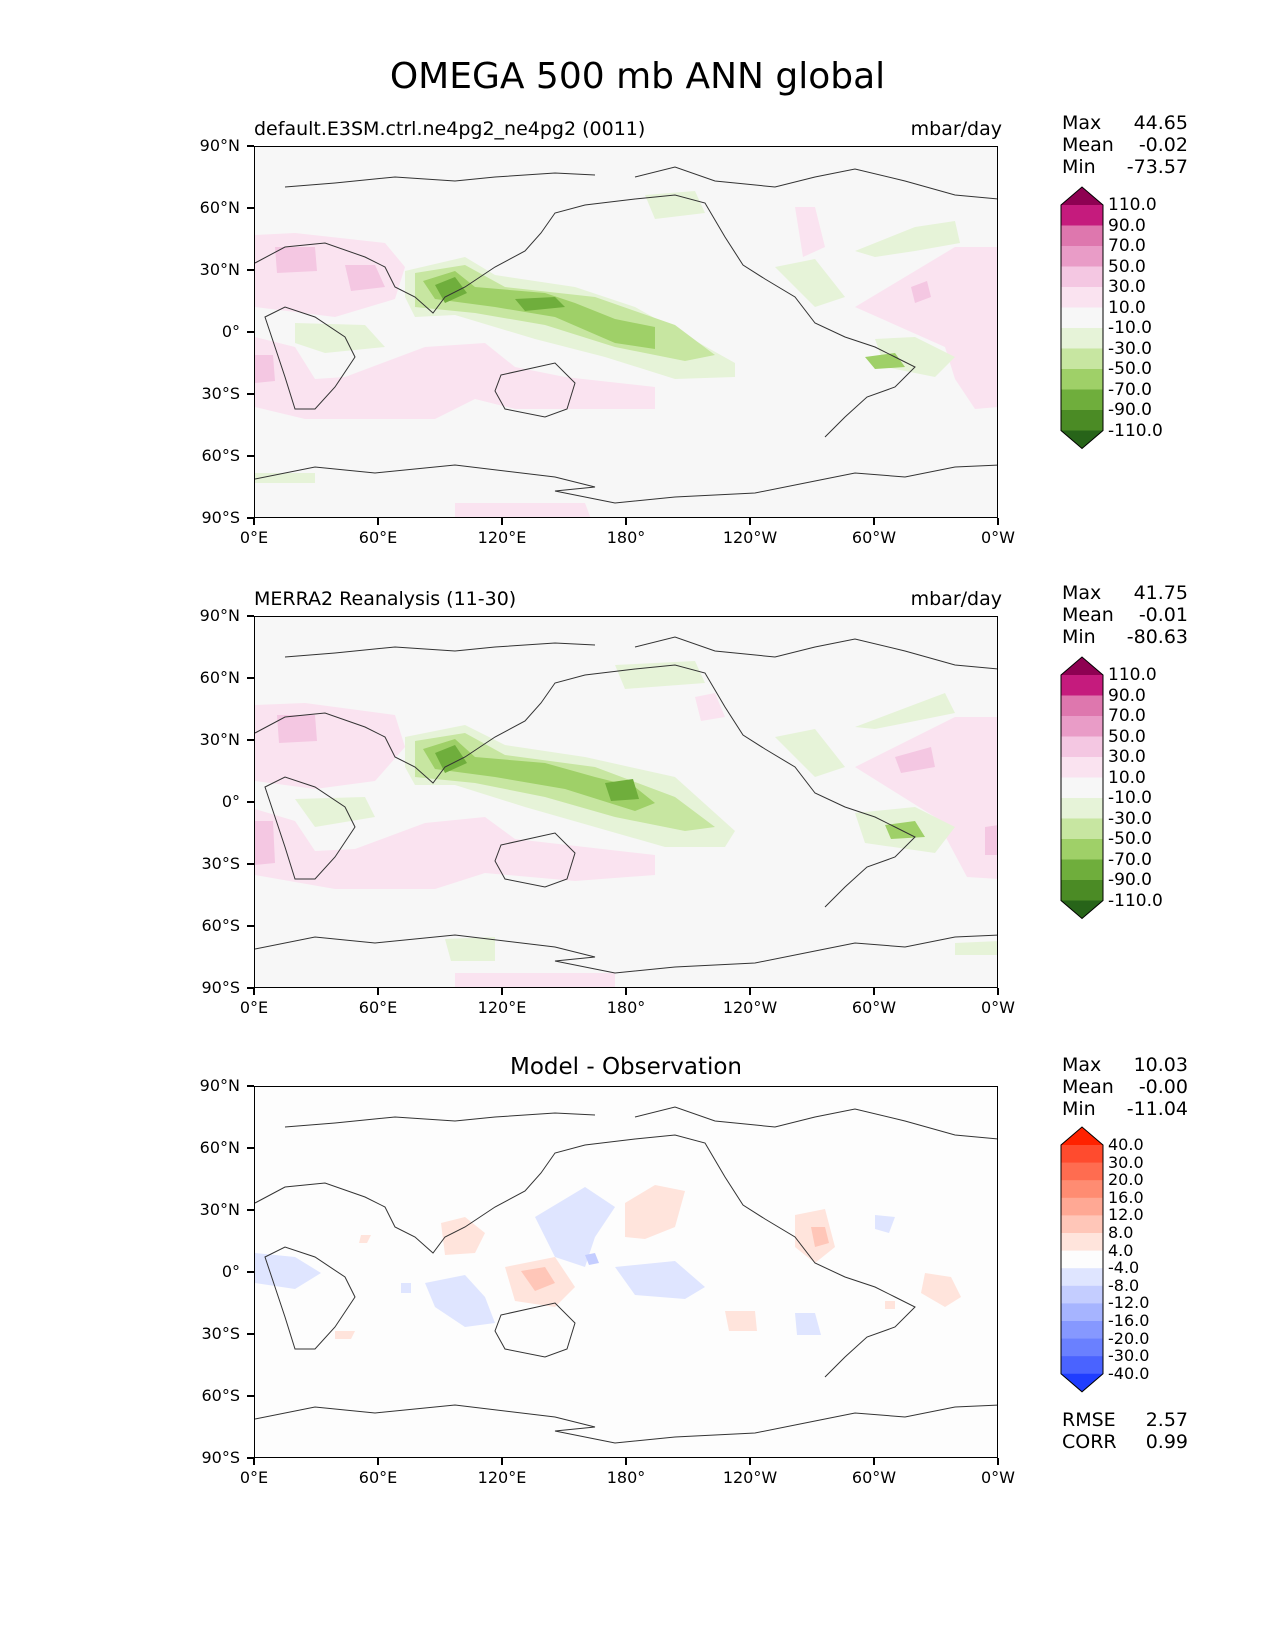 The height and width of the screenshot is (1650, 1275). Describe the element at coordinates (1125, 167) in the screenshot. I see `stat-row: Min -73.57` at that location.